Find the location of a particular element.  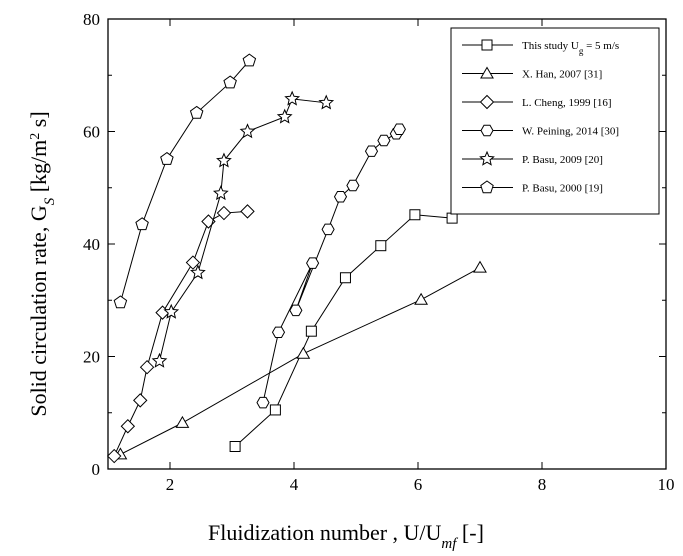

legend-entry: L. Cheng, 1999 [16] is located at coordinates (537, 102).